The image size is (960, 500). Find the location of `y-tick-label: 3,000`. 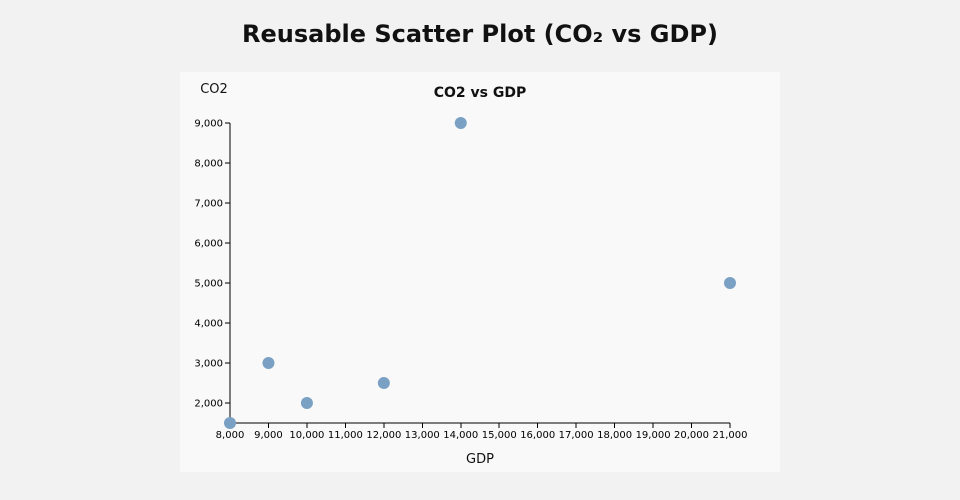

y-tick-label: 3,000 is located at coordinates (208, 364).